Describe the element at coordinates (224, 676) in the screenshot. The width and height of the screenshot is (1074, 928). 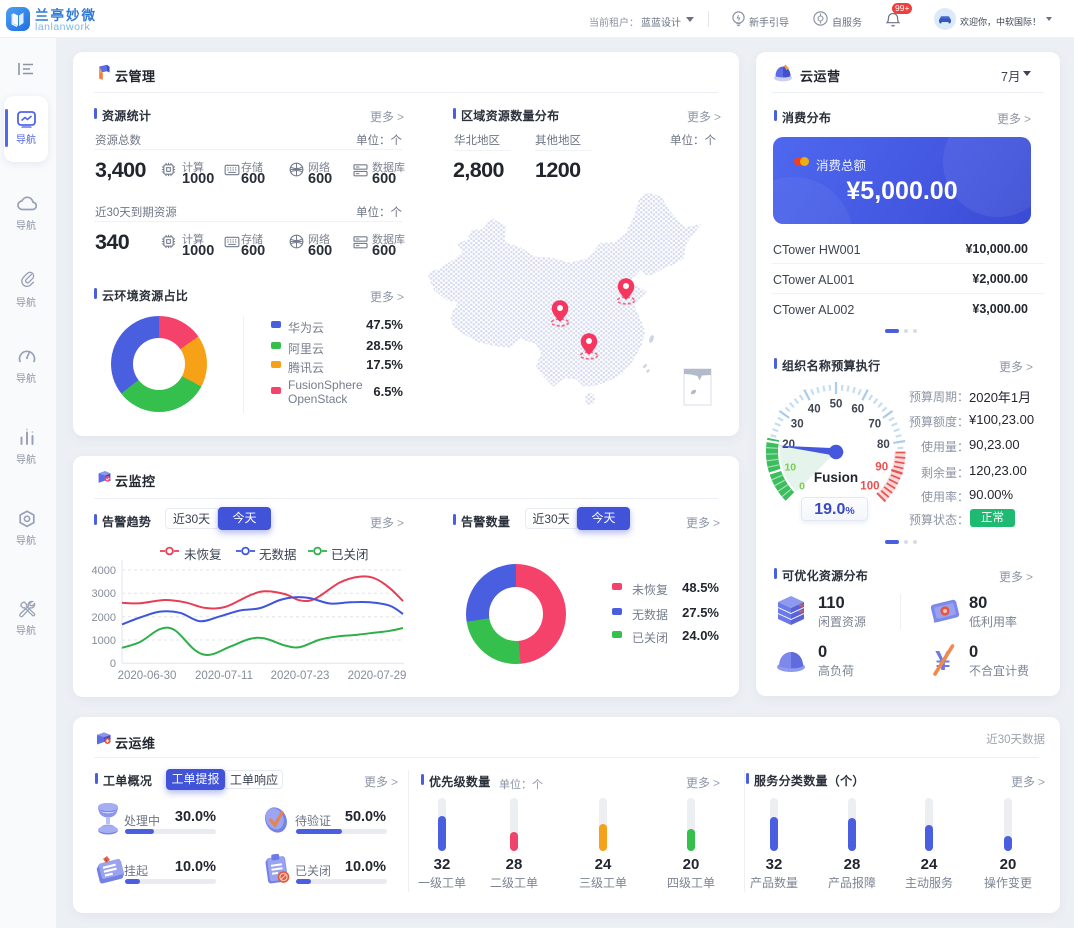
I see `svg-text: 2020-07-11` at that location.